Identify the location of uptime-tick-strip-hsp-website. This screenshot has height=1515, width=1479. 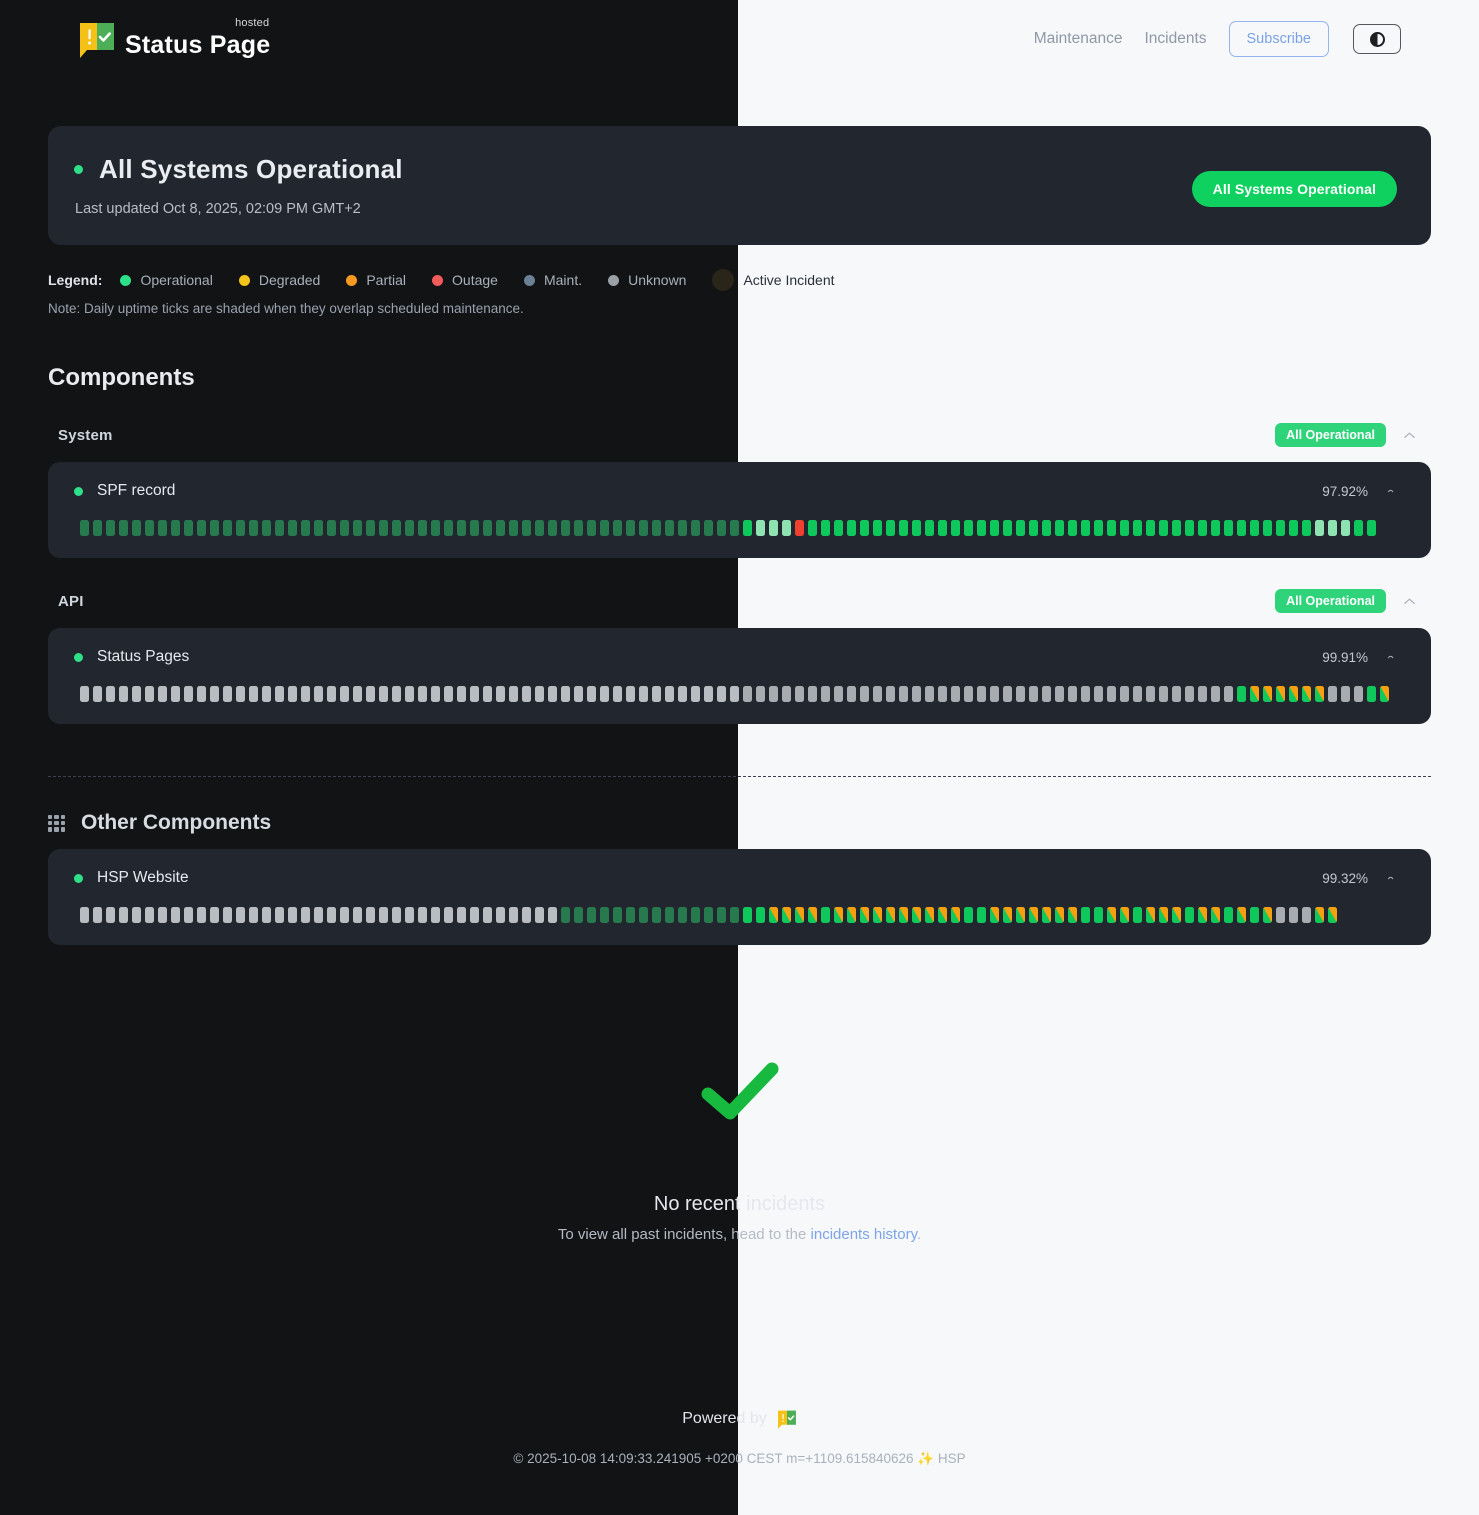
(739, 915).